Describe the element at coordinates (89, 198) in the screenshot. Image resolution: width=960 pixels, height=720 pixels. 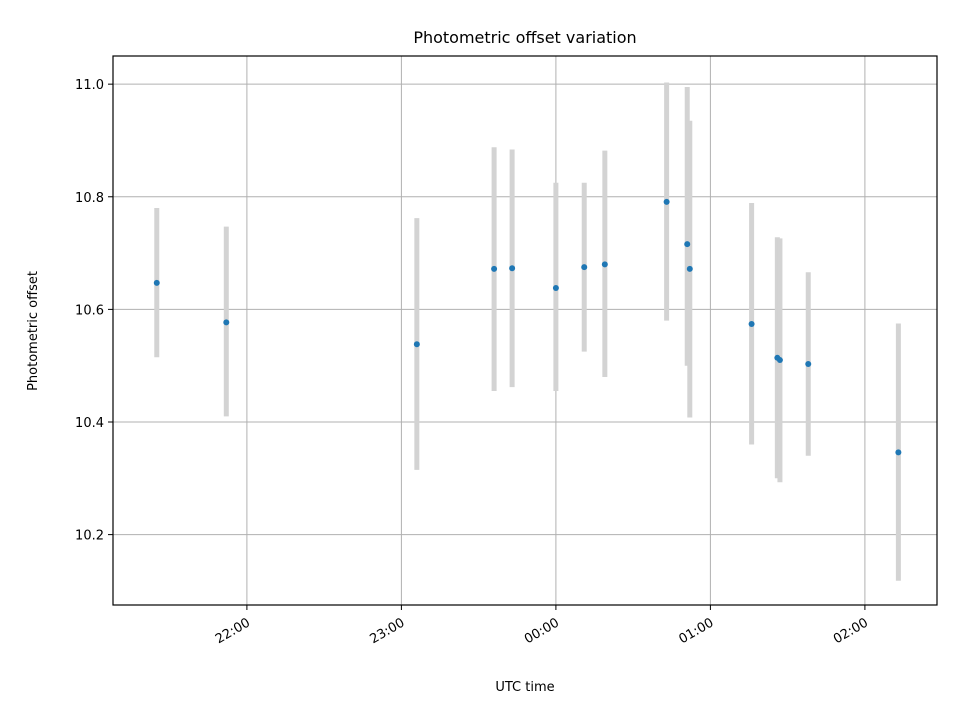
I see `y-tick-label: 10.8` at that location.